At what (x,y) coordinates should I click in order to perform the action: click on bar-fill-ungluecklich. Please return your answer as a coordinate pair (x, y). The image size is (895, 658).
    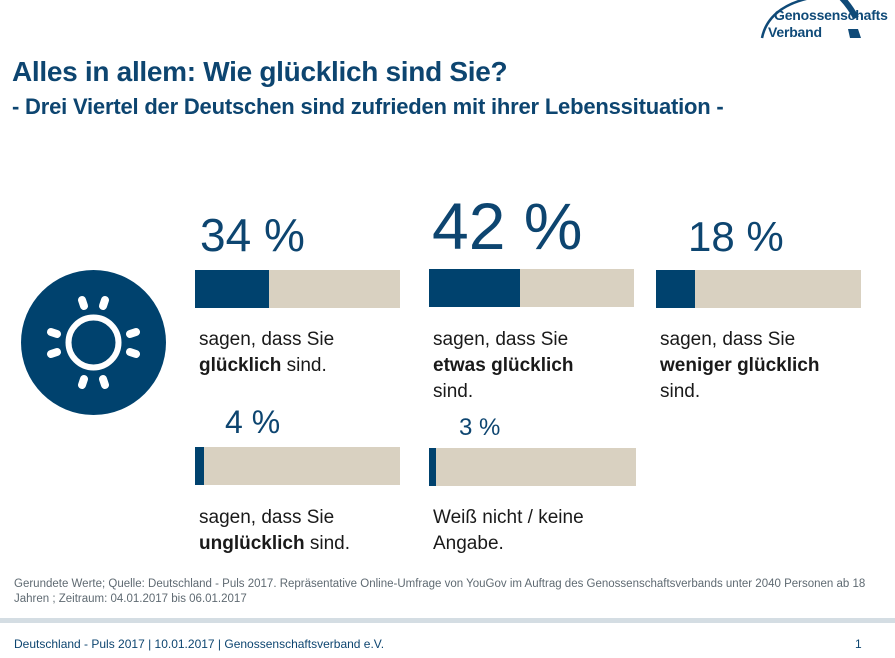
    Looking at the image, I should click on (199, 466).